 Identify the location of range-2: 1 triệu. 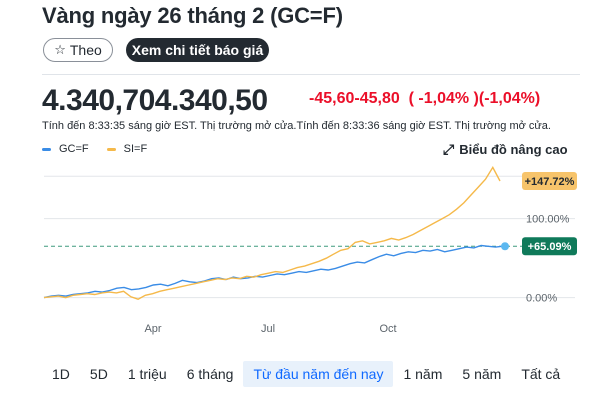
(147, 374).